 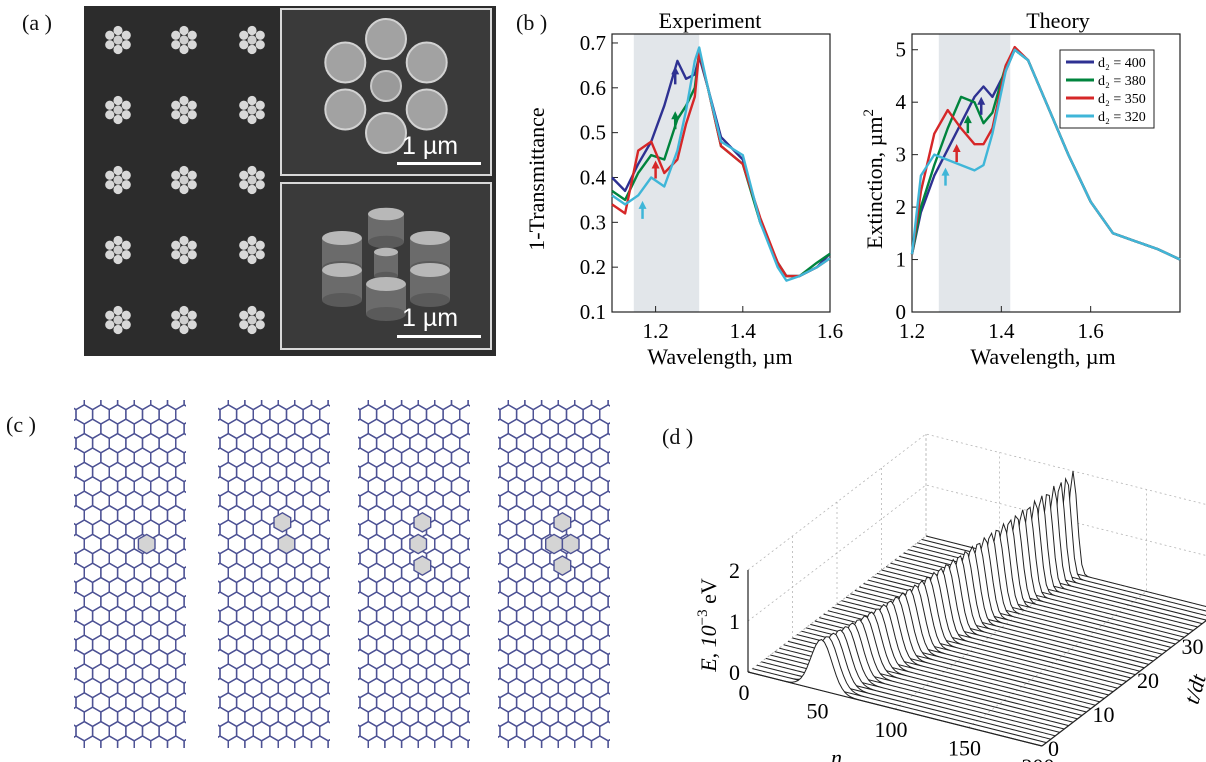 I want to click on scale-bar-label-top: 1 µm, so click(x=430, y=146).